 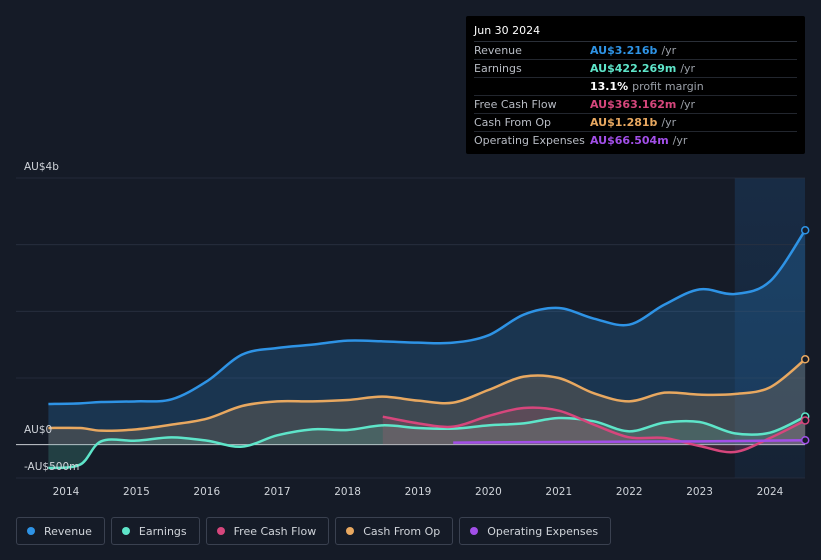 I want to click on legend-item-cash-from-op: Cash From Op, so click(x=394, y=531).